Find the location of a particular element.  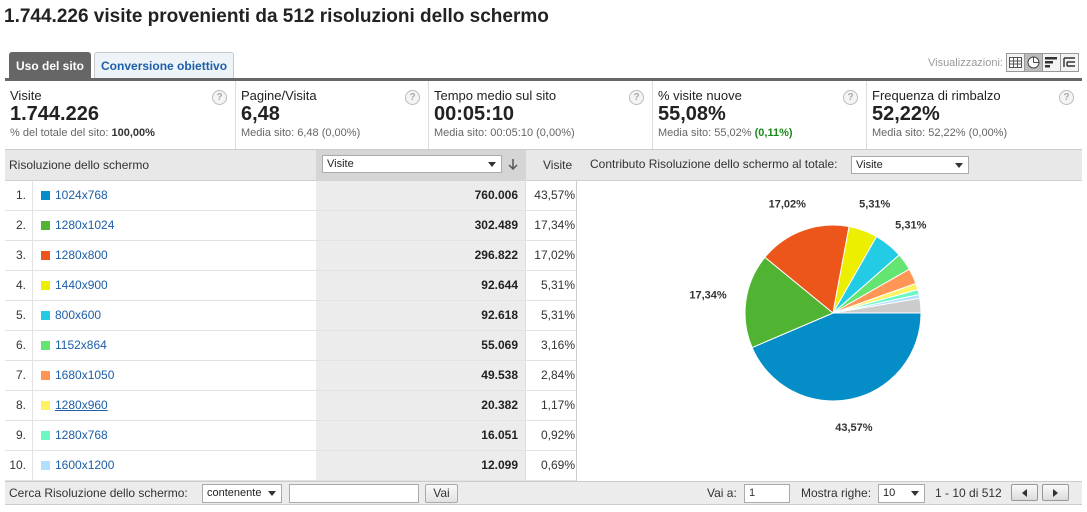

visits-percent: 17,34% is located at coordinates (554, 225).